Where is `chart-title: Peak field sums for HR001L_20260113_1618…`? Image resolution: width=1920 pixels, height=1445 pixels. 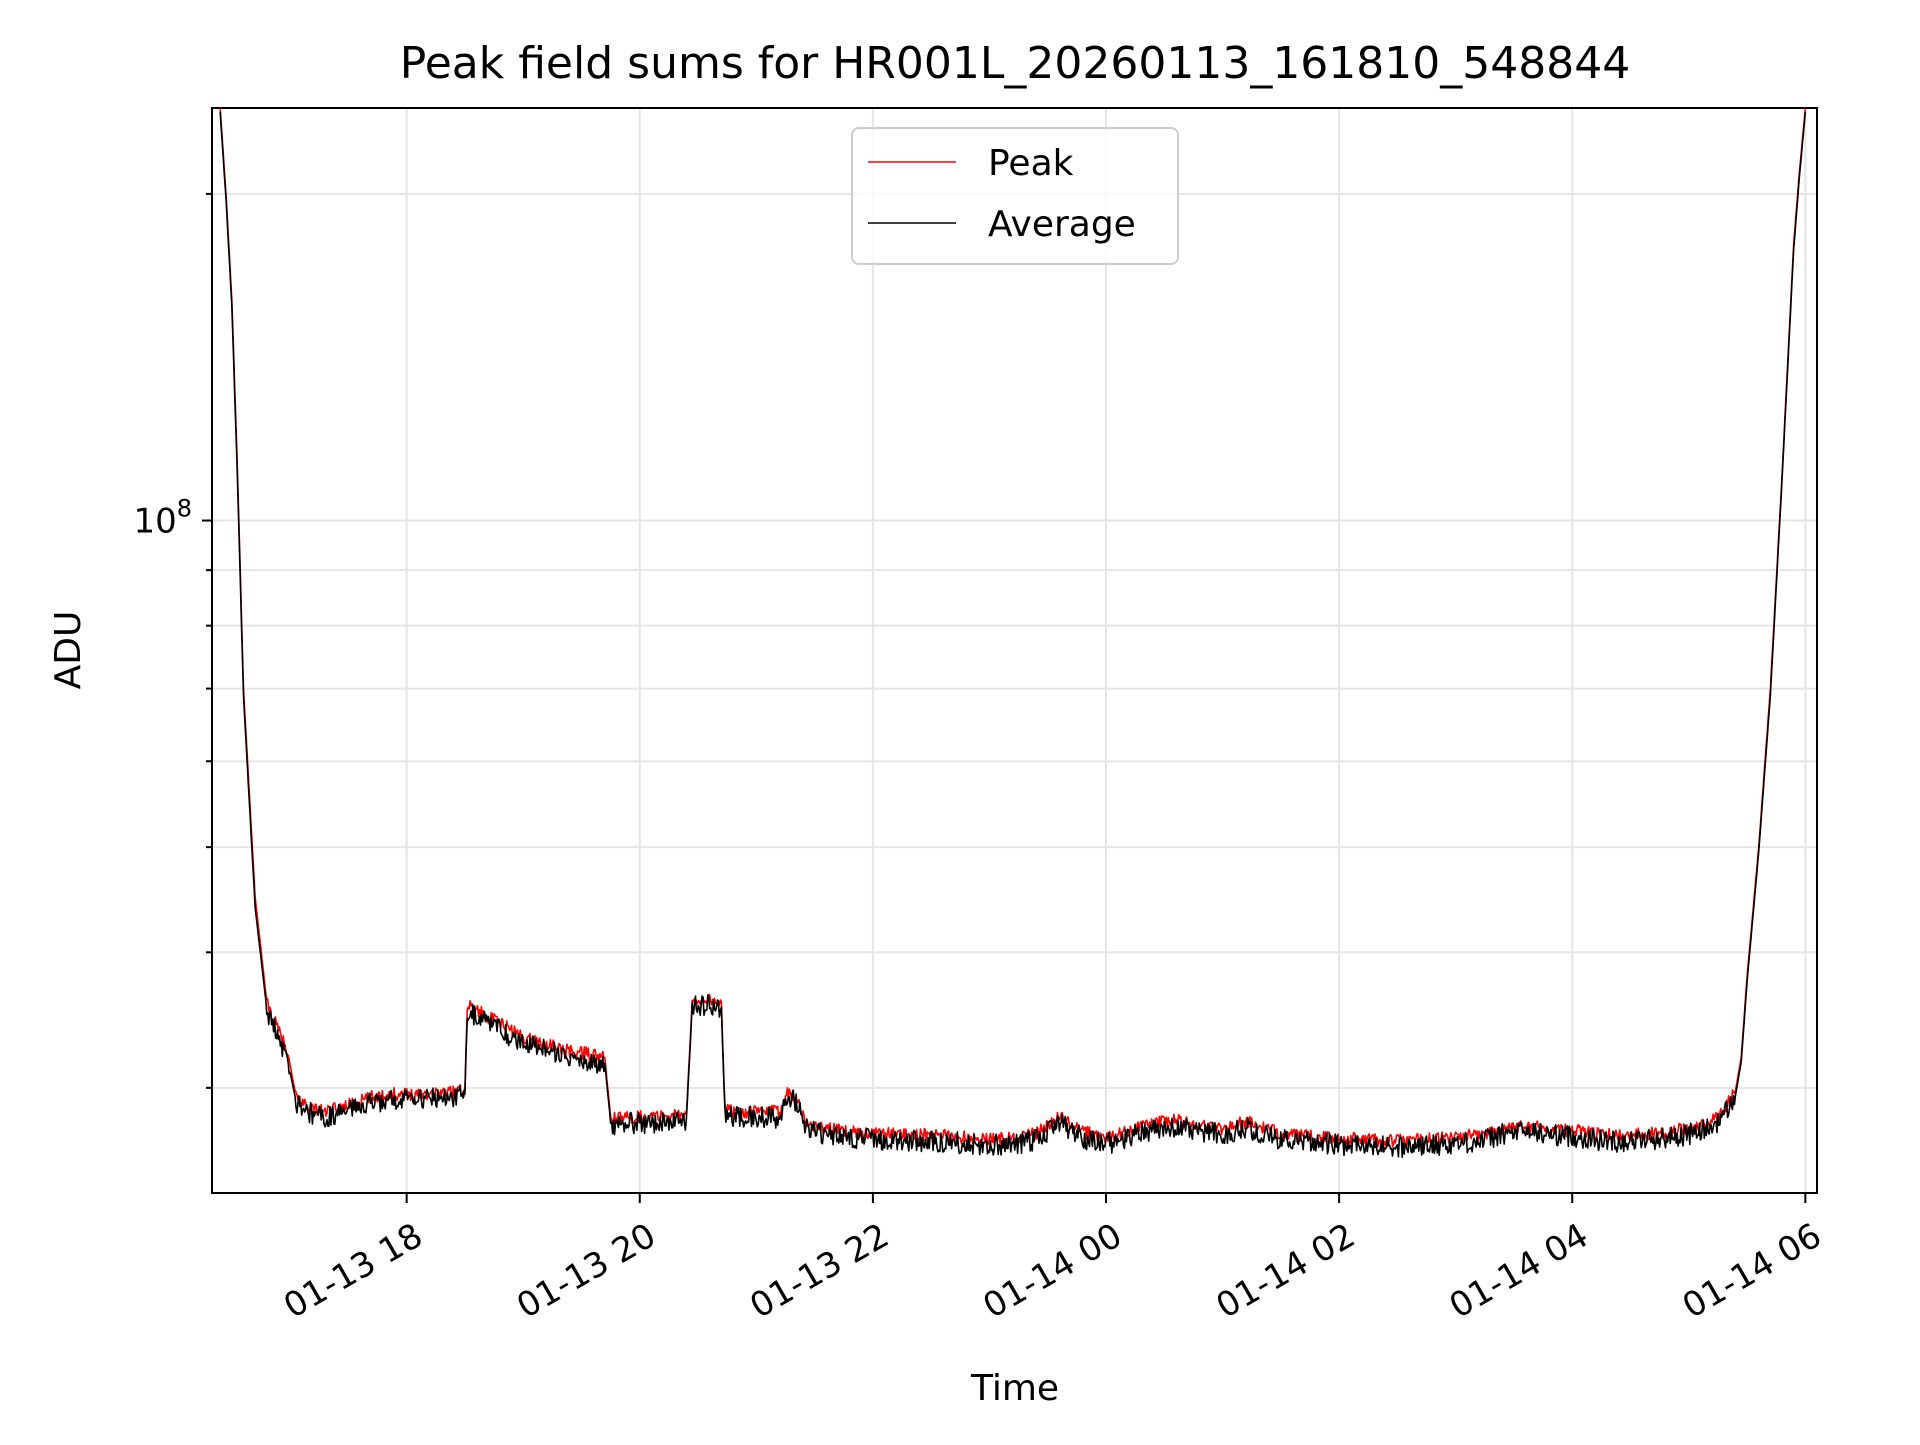 chart-title: Peak field sums for HR001L_20260113_1618… is located at coordinates (1015, 63).